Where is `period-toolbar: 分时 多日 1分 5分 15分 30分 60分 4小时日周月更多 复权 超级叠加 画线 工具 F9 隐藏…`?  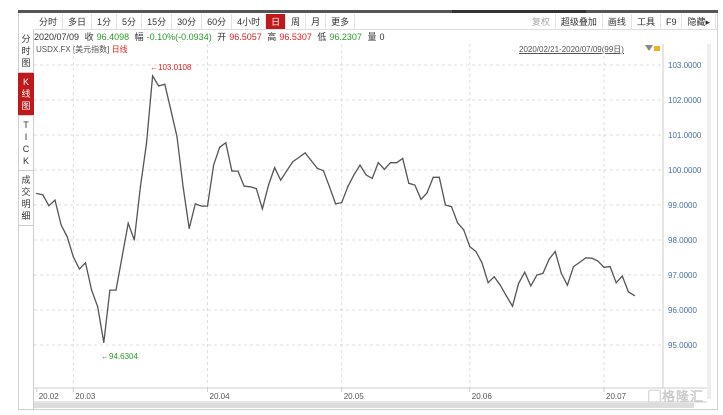 period-toolbar: 分时 多日 1分 5分 15分 30分 60分 4小时日周月更多 复权 超级叠加 画线 工具 F9 隐藏… is located at coordinates (376, 22).